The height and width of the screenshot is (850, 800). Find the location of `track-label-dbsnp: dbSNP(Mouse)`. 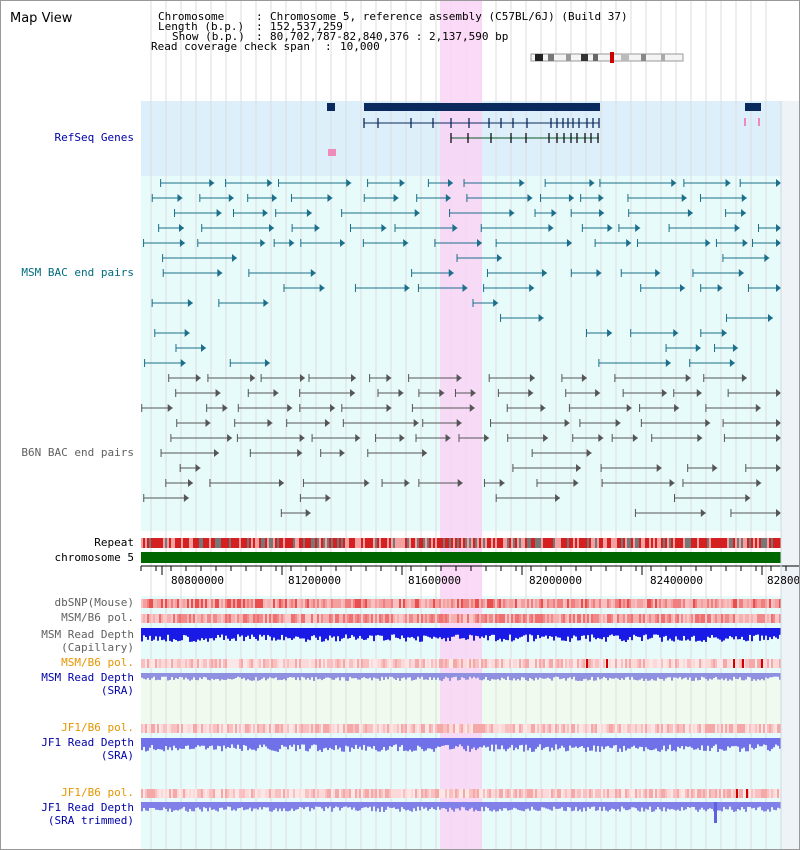

track-label-dbsnp: dbSNP(Mouse) is located at coordinates (94, 602).